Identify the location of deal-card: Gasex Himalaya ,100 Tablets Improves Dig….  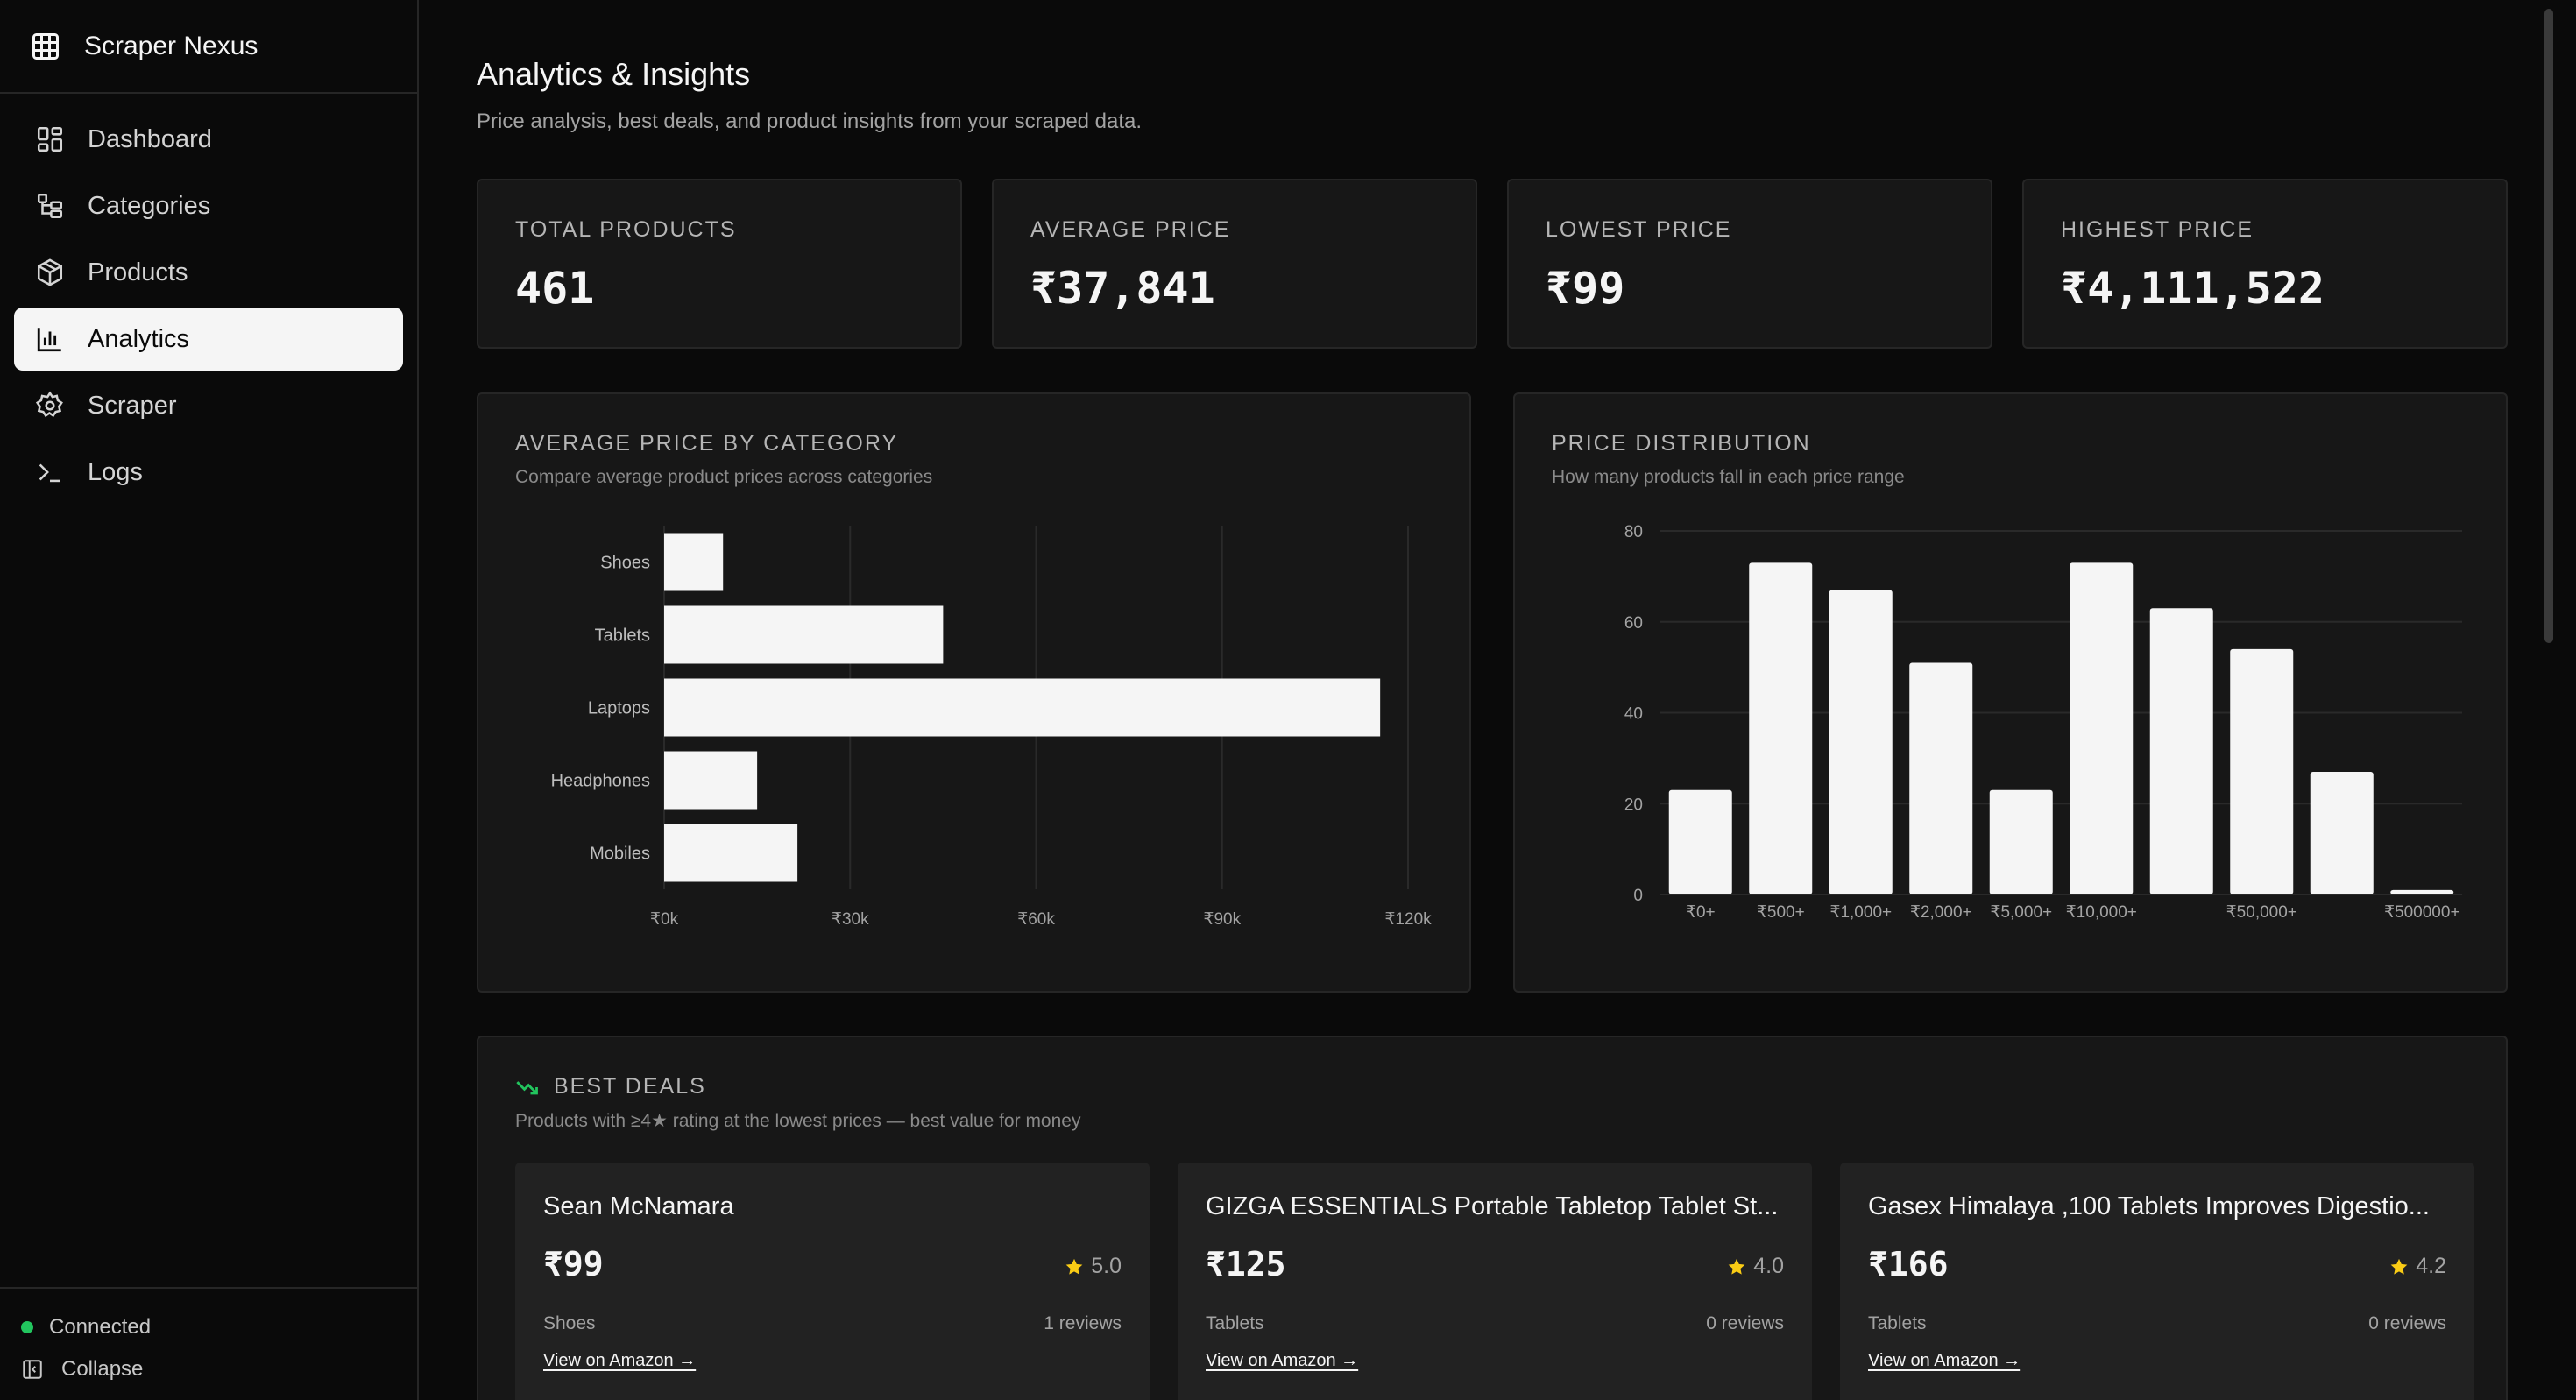
(2157, 1281).